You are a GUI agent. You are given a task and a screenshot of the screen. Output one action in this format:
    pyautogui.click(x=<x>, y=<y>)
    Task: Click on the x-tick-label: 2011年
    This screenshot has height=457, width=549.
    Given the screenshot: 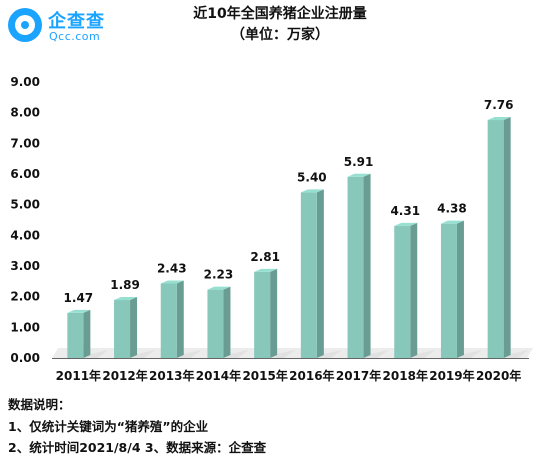 What is the action you would take?
    pyautogui.click(x=78, y=375)
    